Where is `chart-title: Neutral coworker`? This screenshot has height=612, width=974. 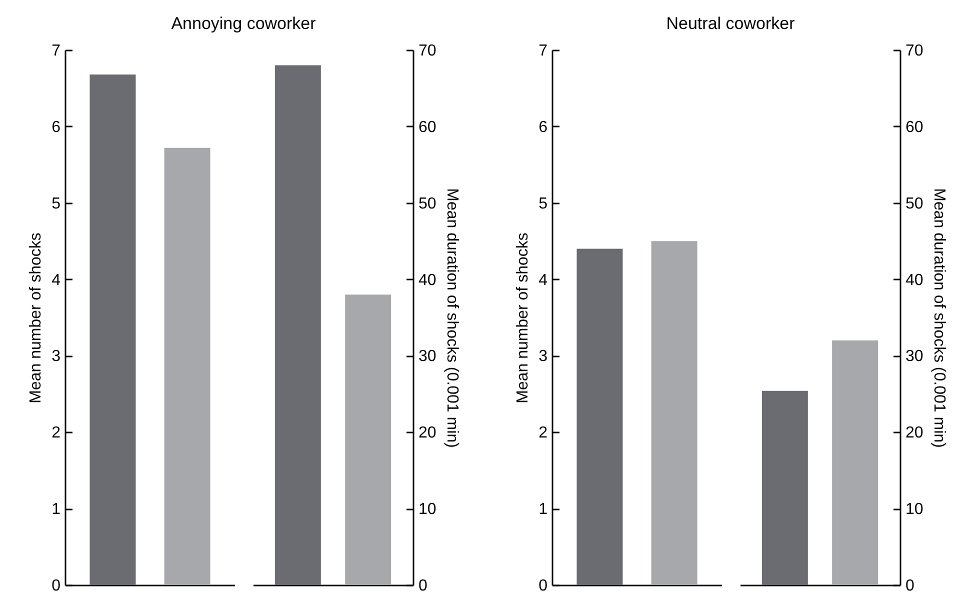
chart-title: Neutral coworker is located at coordinates (730, 24).